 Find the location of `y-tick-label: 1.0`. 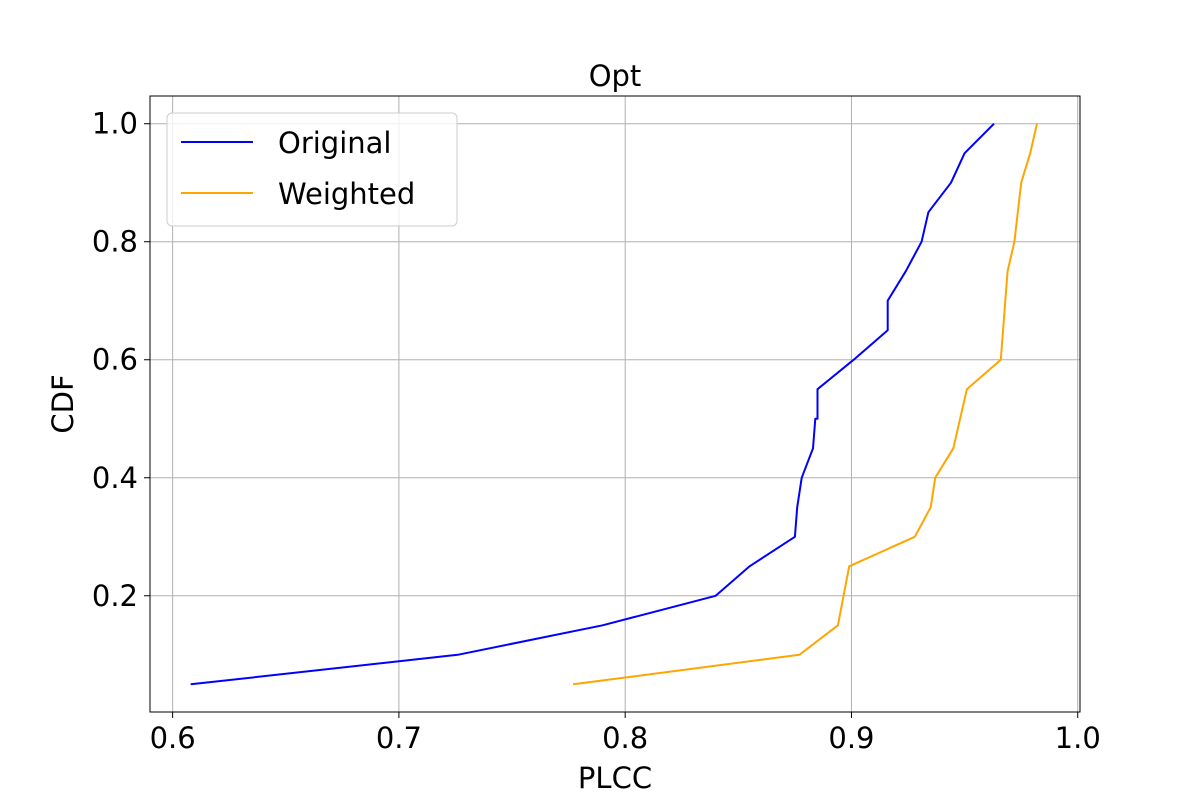

y-tick-label: 1.0 is located at coordinates (115, 124).